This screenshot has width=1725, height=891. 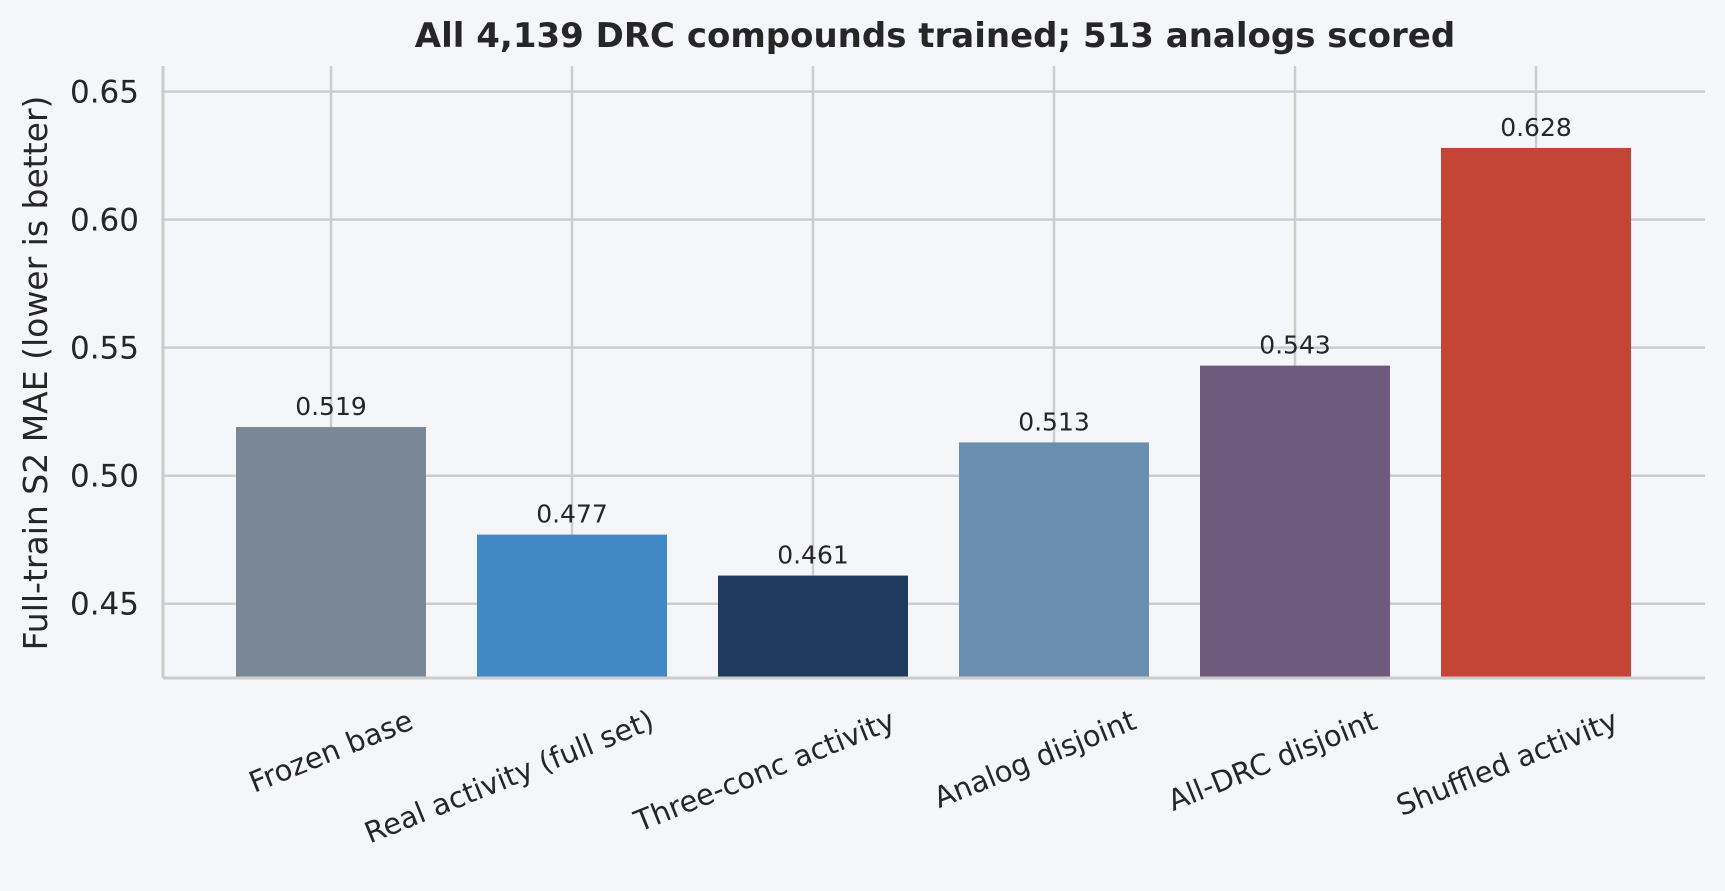 I want to click on x-tick-label: Analog disjoint, so click(x=1035, y=759).